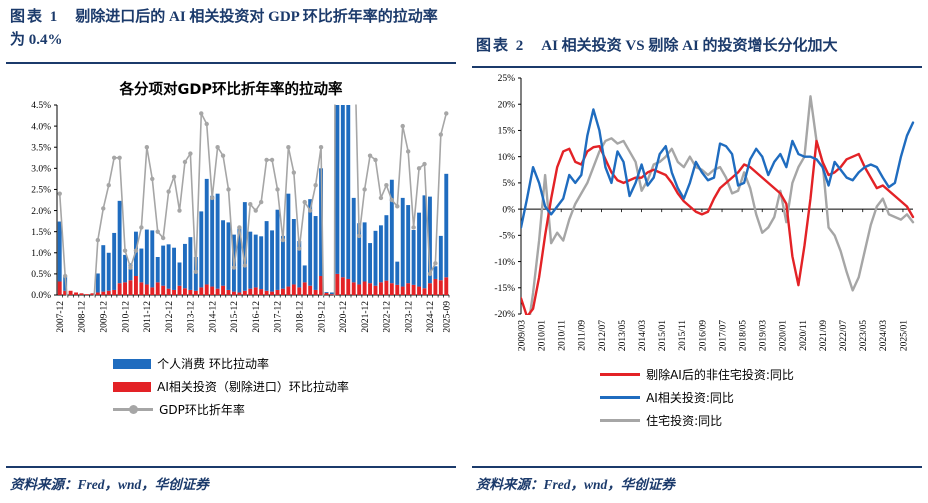 This screenshot has width=928, height=503. I want to click on blue-bar-swatch, so click(132, 363).